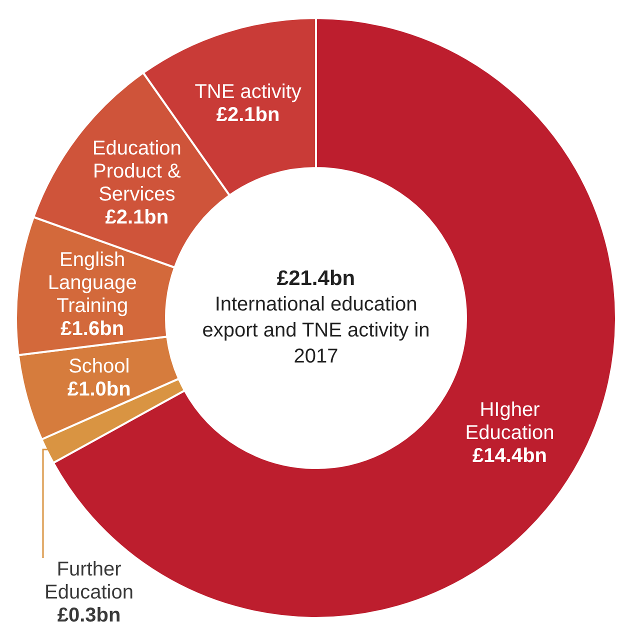 The image size is (617, 643). I want to click on text: International education export and TNE activity in 2017, so click(316, 331).